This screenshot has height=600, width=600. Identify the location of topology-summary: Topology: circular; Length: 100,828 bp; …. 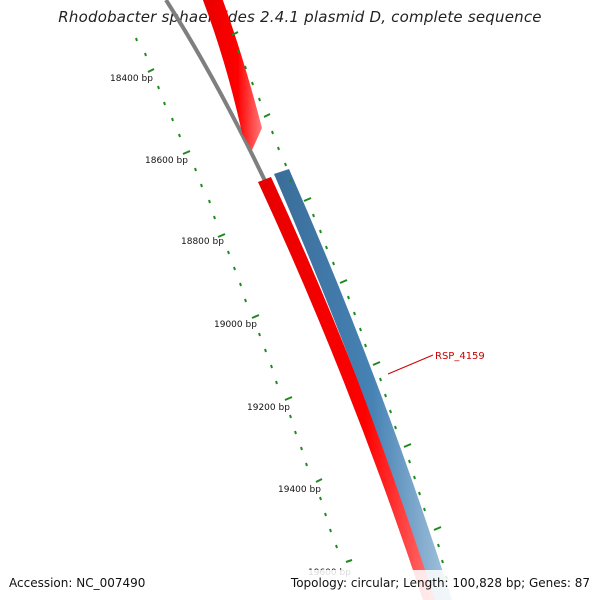
(440, 583).